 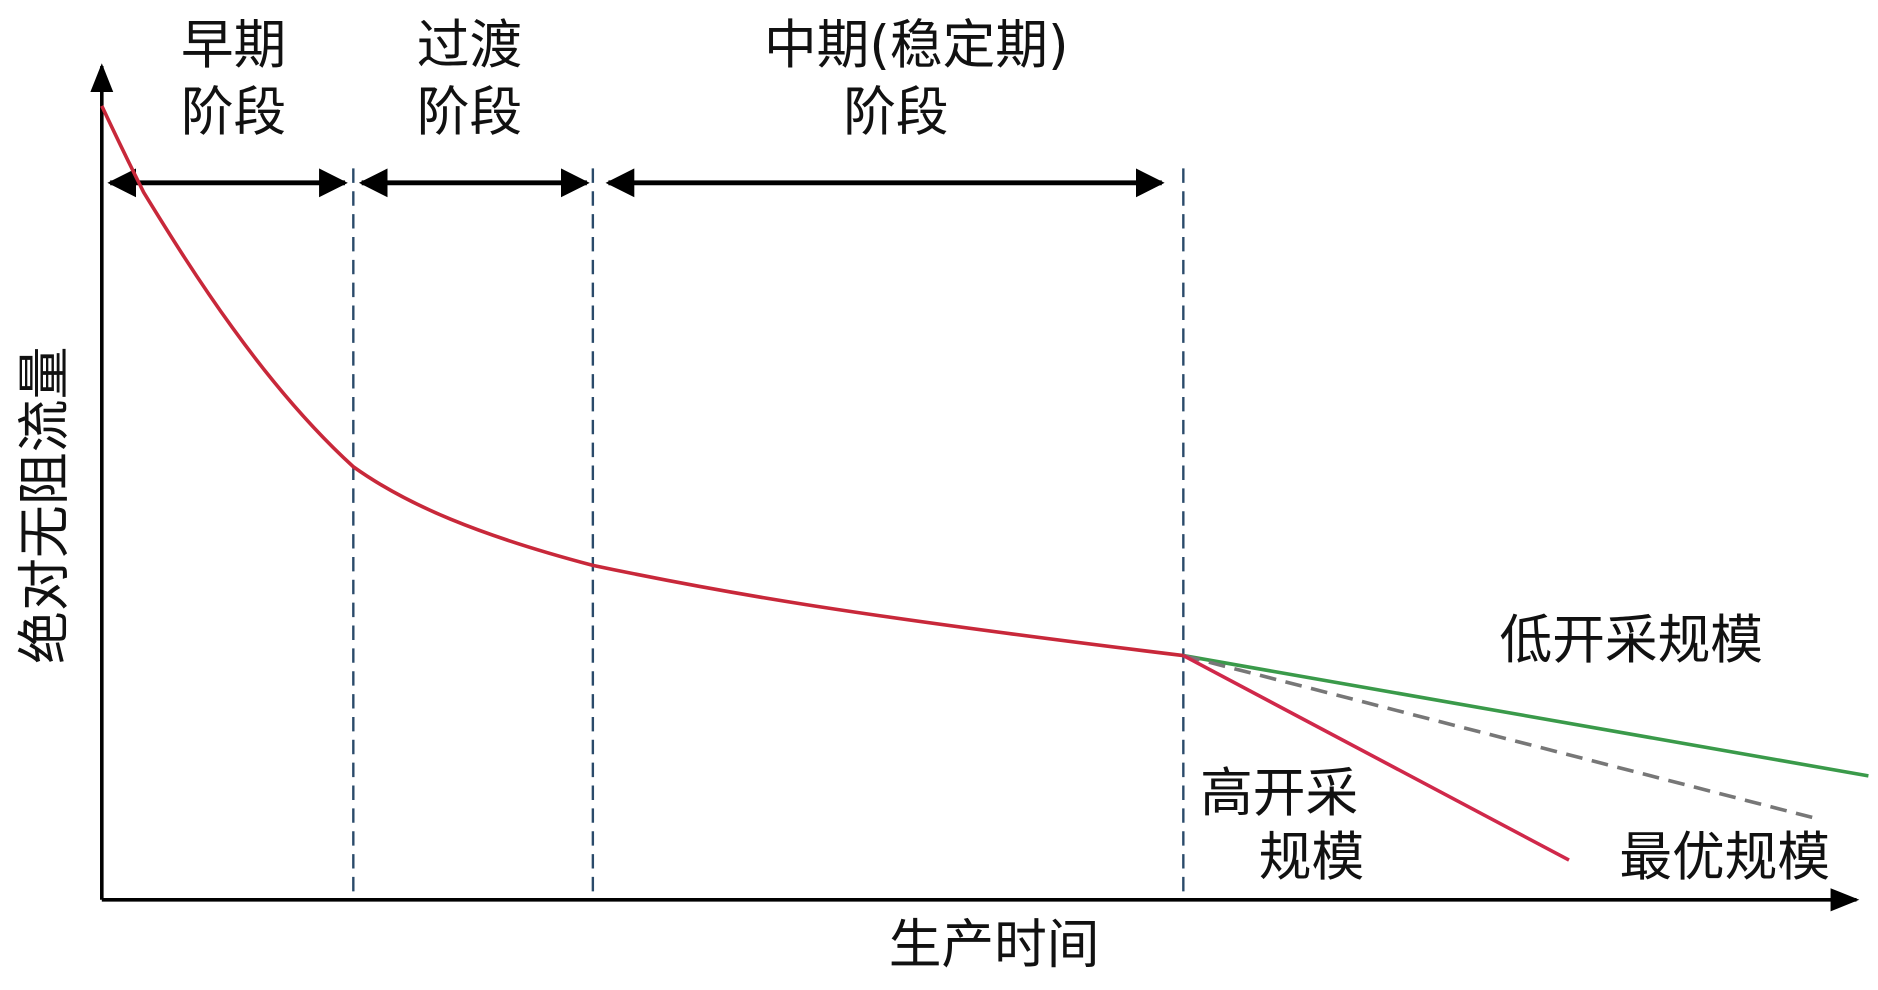 I want to click on curve-label: 高开采, so click(x=1279, y=793).